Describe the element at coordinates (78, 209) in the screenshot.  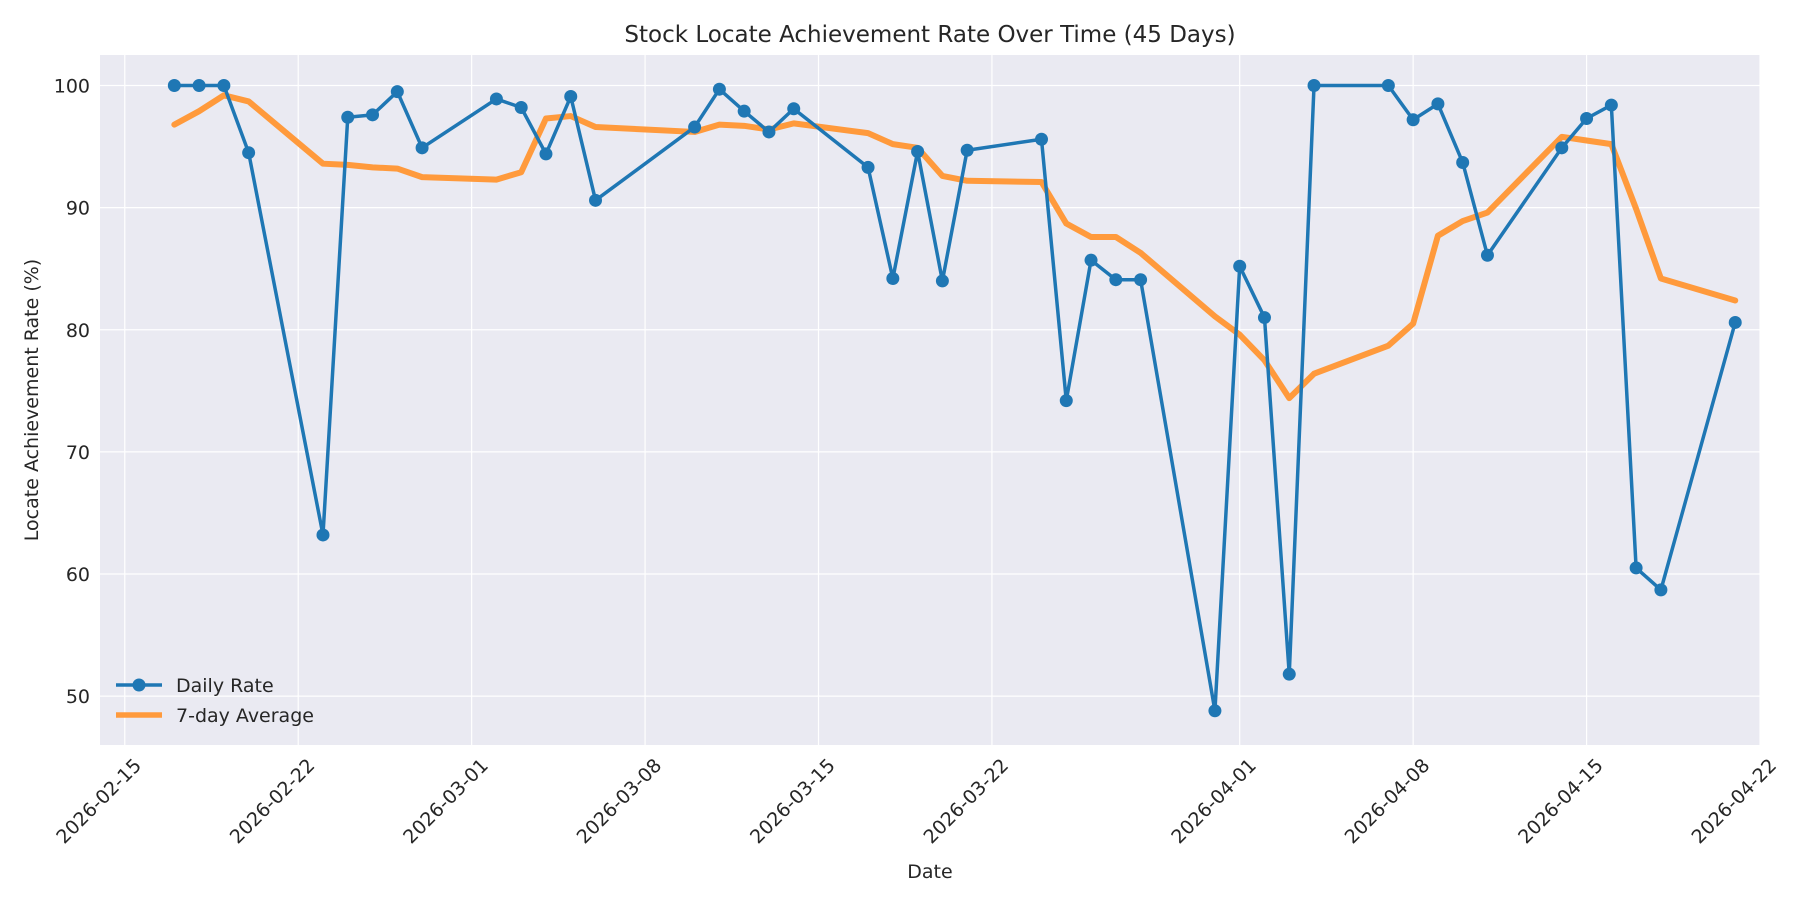
I see `y-tick-label: 90` at that location.